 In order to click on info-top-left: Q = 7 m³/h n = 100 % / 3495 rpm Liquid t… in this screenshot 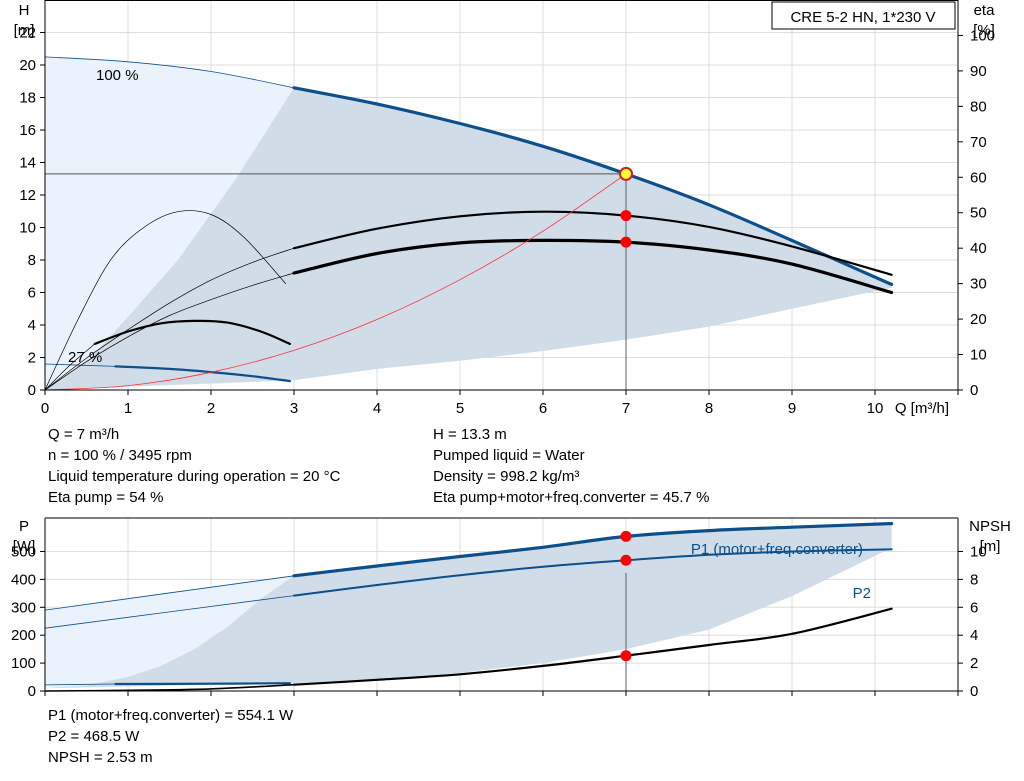, I will do `click(194, 466)`.